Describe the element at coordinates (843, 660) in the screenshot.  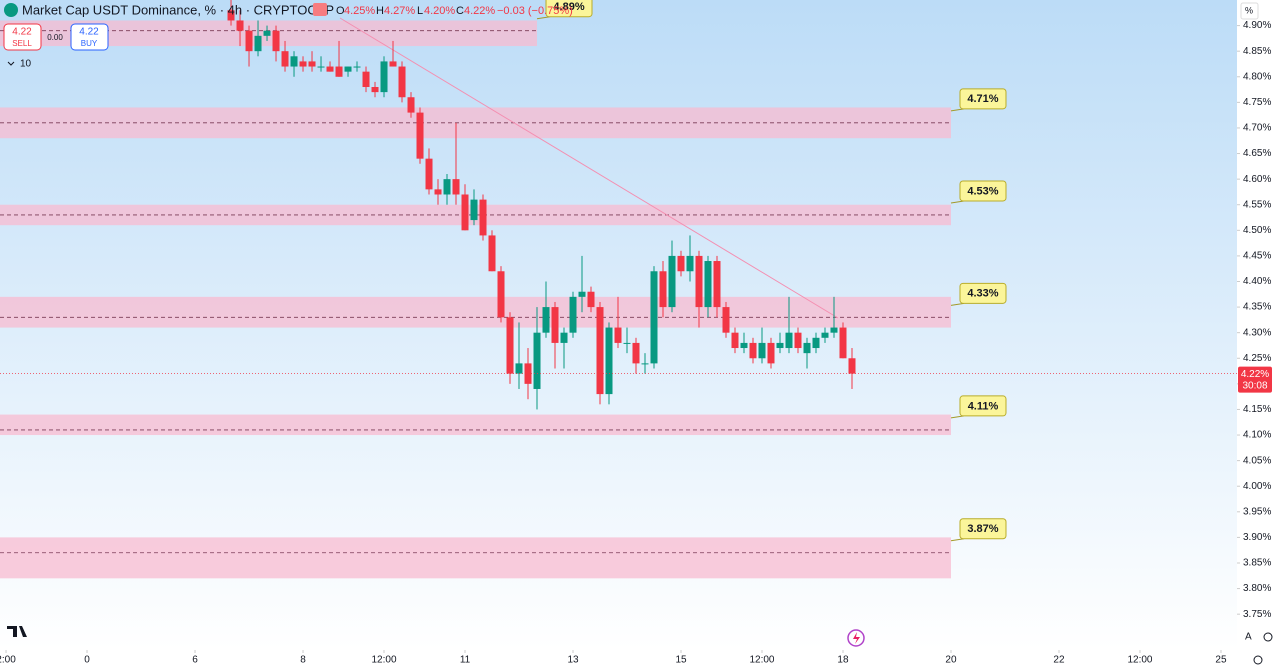
I see `x-tick-label: 18` at that location.